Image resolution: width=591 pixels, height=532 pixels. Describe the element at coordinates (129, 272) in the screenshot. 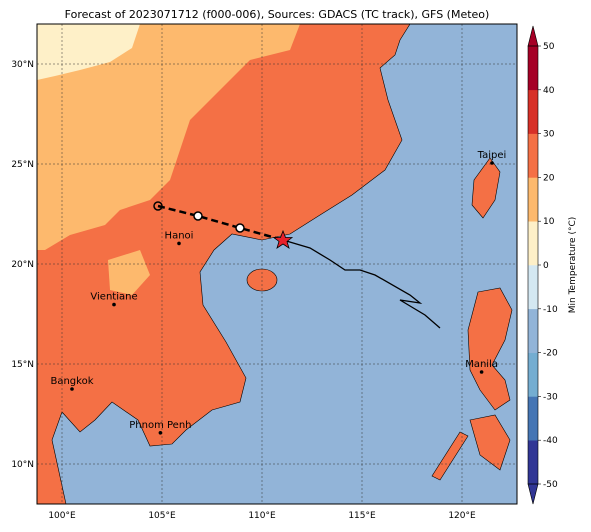

I see `laos-zone` at that location.